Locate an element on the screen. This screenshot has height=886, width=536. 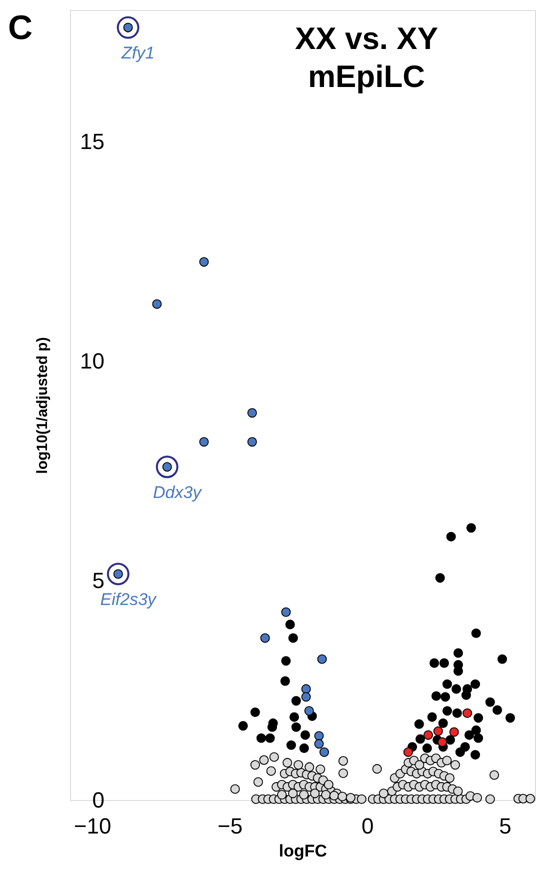
x-tick-label: −5 is located at coordinates (230, 826).